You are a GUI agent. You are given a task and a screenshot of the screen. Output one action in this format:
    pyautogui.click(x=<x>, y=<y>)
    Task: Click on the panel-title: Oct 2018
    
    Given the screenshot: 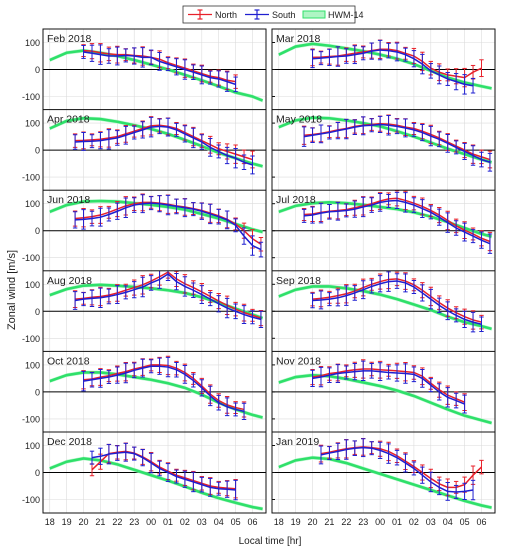 What is the action you would take?
    pyautogui.click(x=68, y=361)
    